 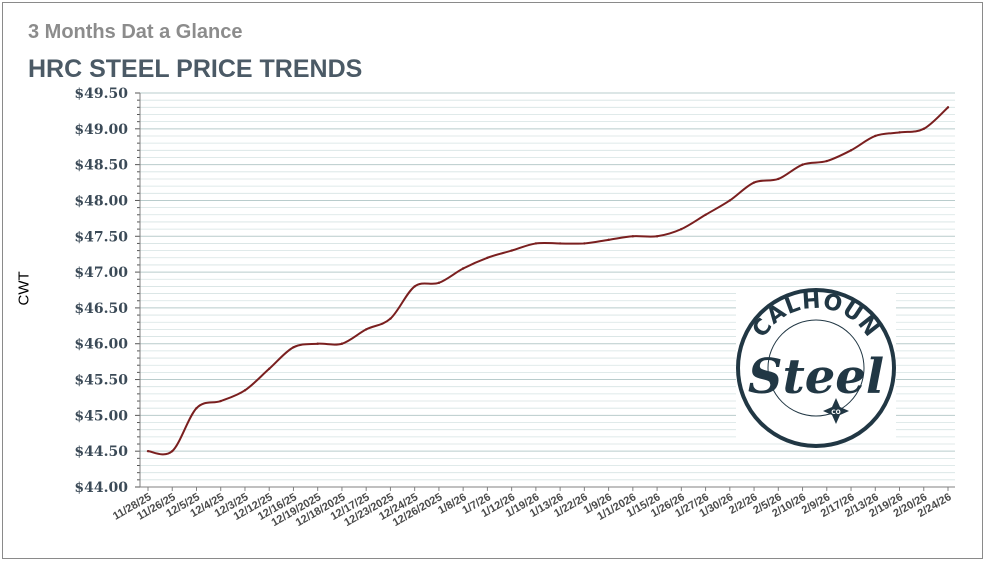 What do you see at coordinates (101, 94) in the screenshot?
I see `y-tick-label: $49.50` at bounding box center [101, 94].